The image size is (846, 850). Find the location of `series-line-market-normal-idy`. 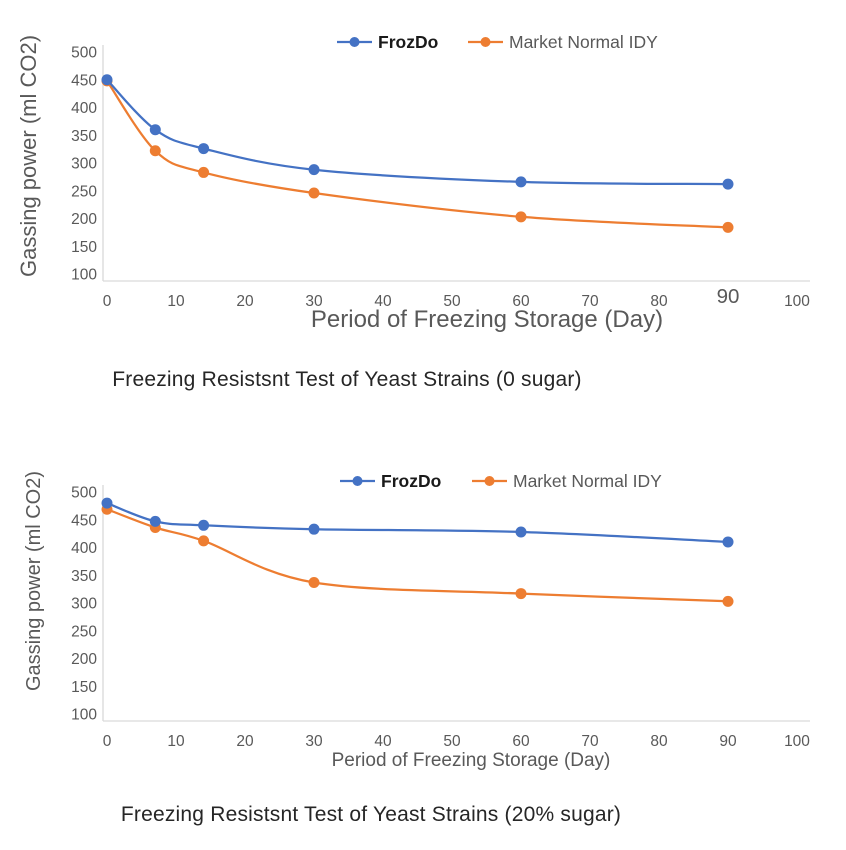

series-line-market-normal-idy is located at coordinates (417, 154).